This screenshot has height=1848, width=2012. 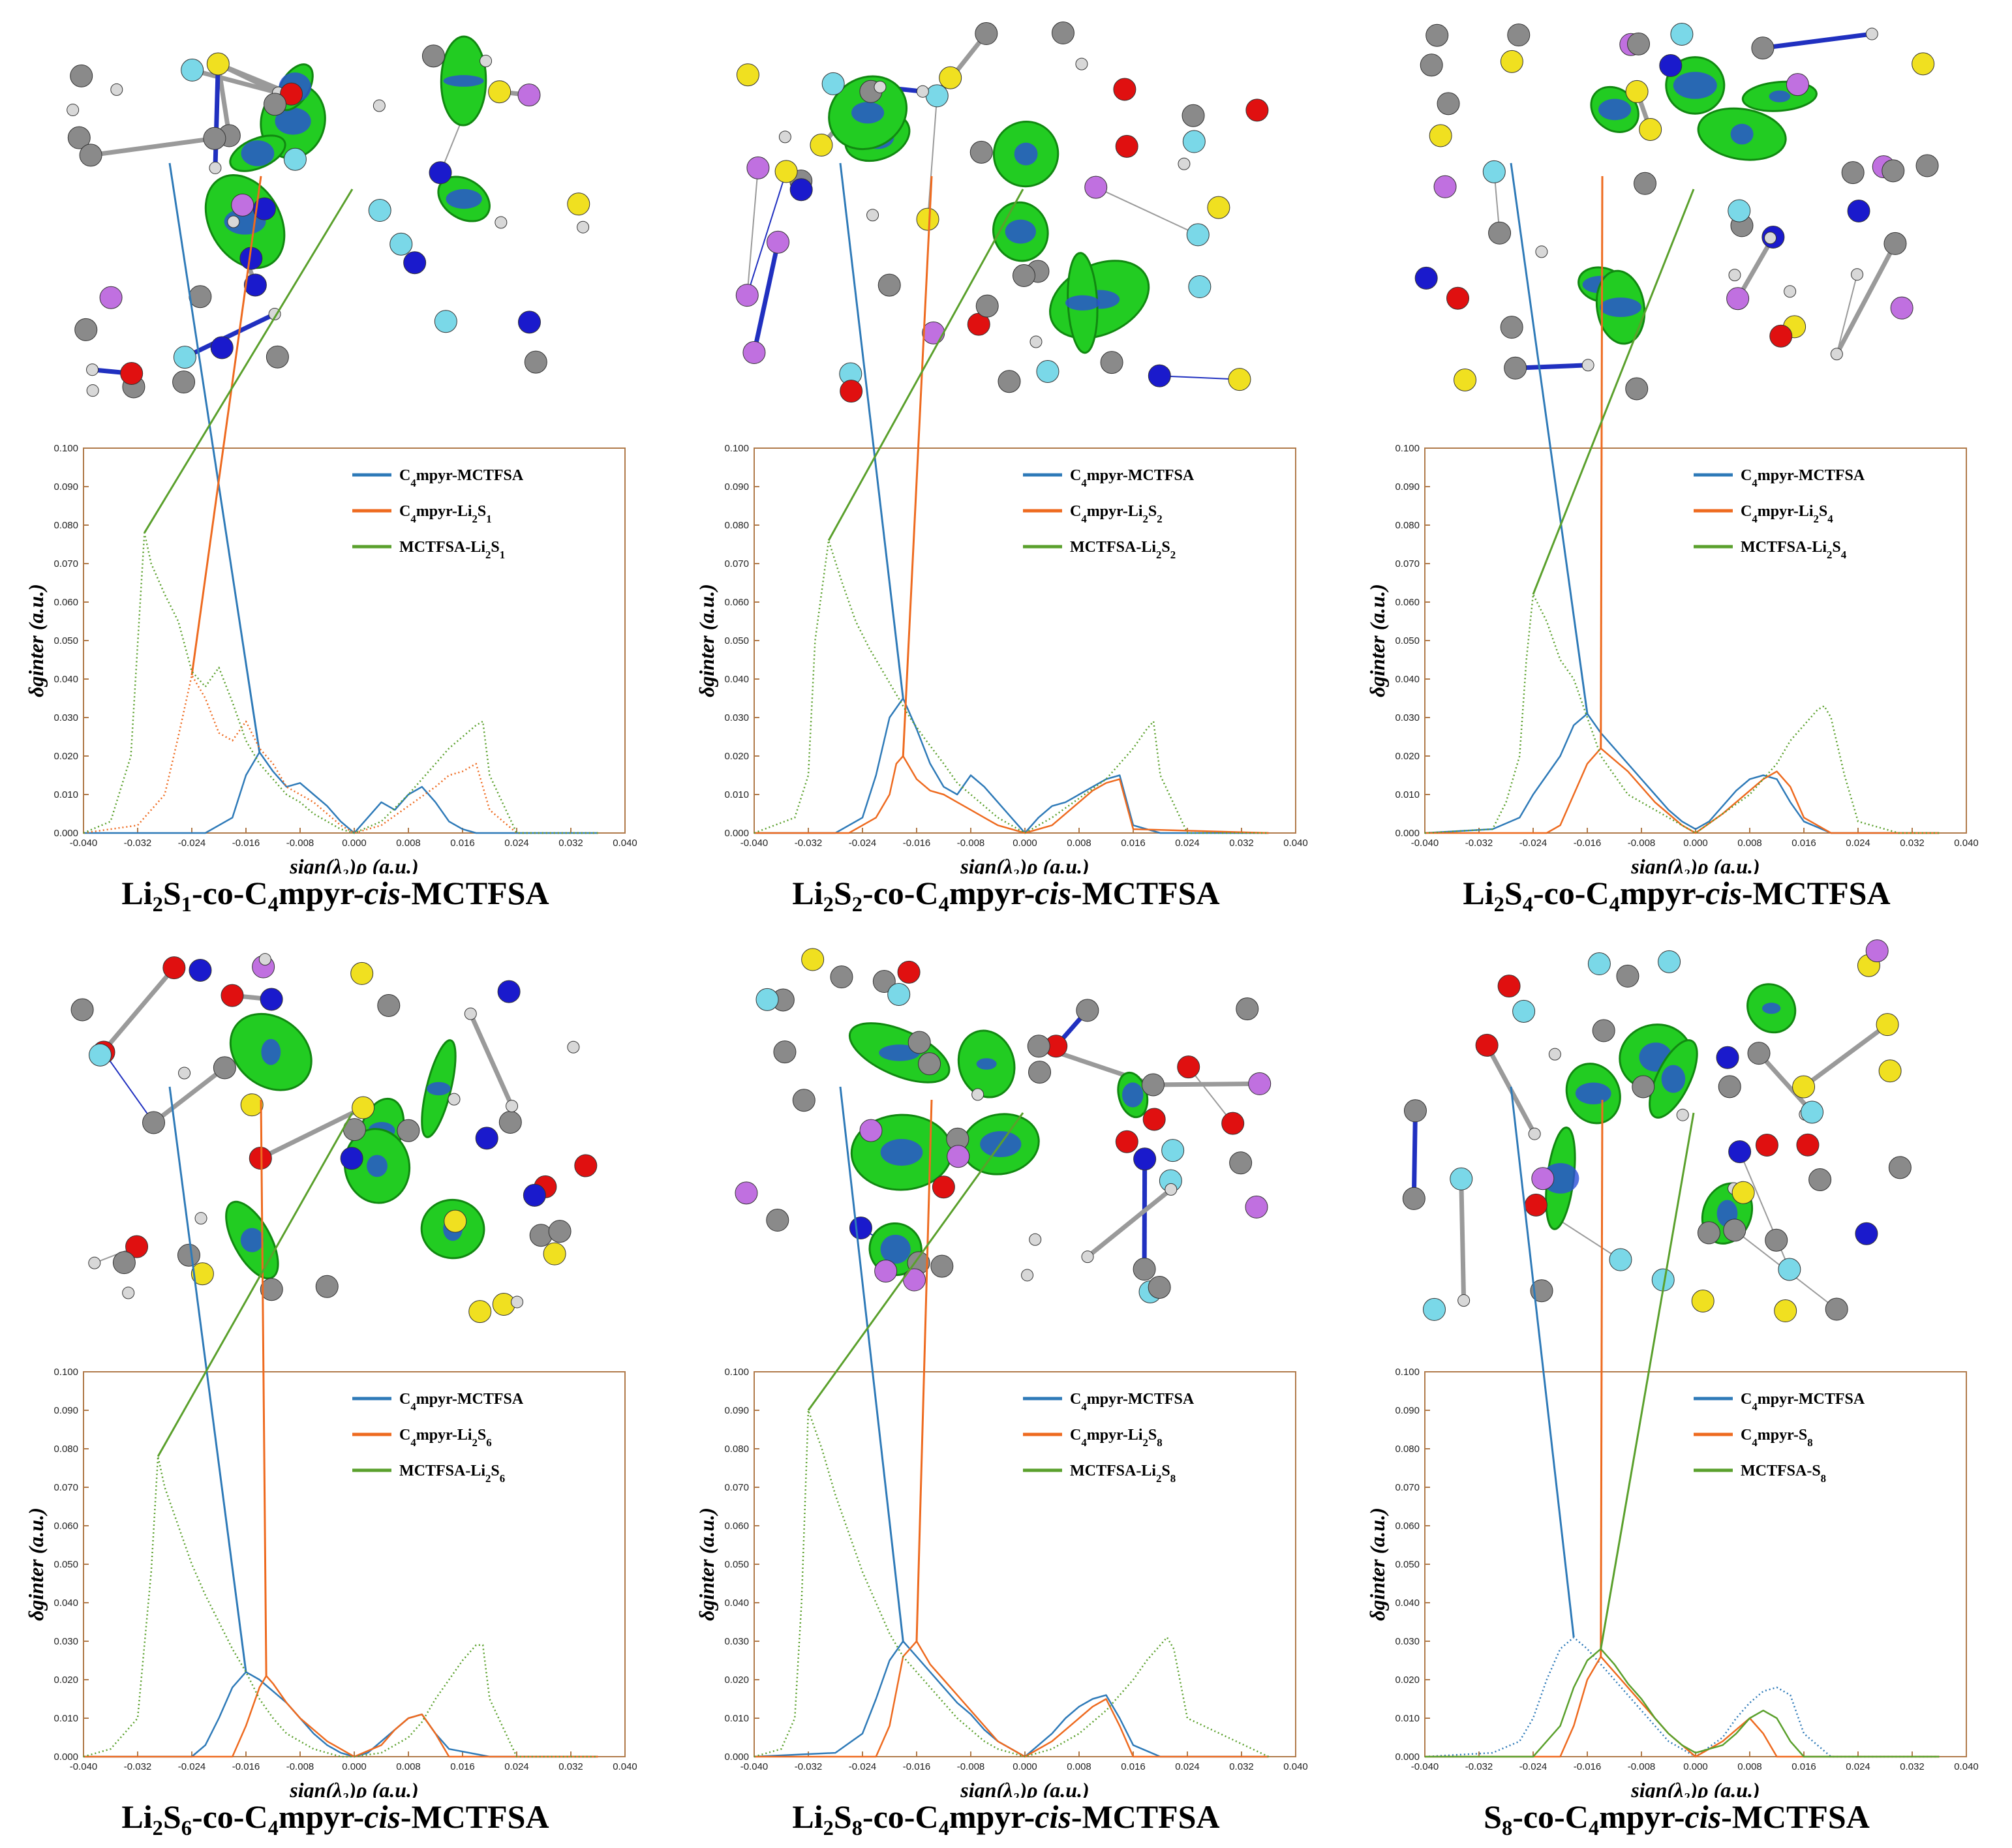 What do you see at coordinates (65, 640) in the screenshot?
I see `y-tick-label: 0.050` at bounding box center [65, 640].